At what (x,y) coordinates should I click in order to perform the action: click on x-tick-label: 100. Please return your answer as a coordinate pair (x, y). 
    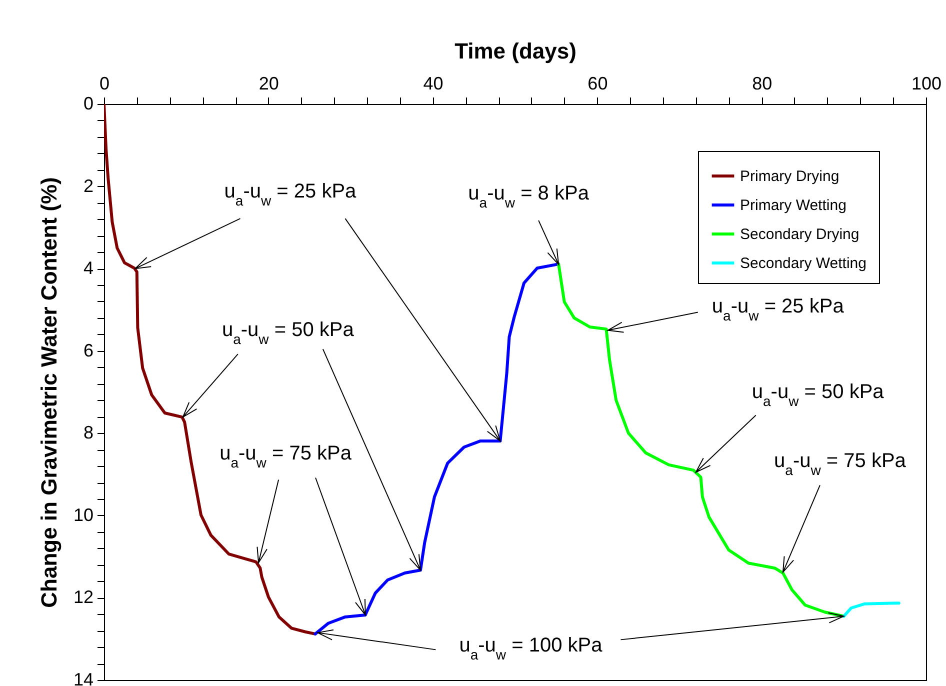
    Looking at the image, I should click on (926, 84).